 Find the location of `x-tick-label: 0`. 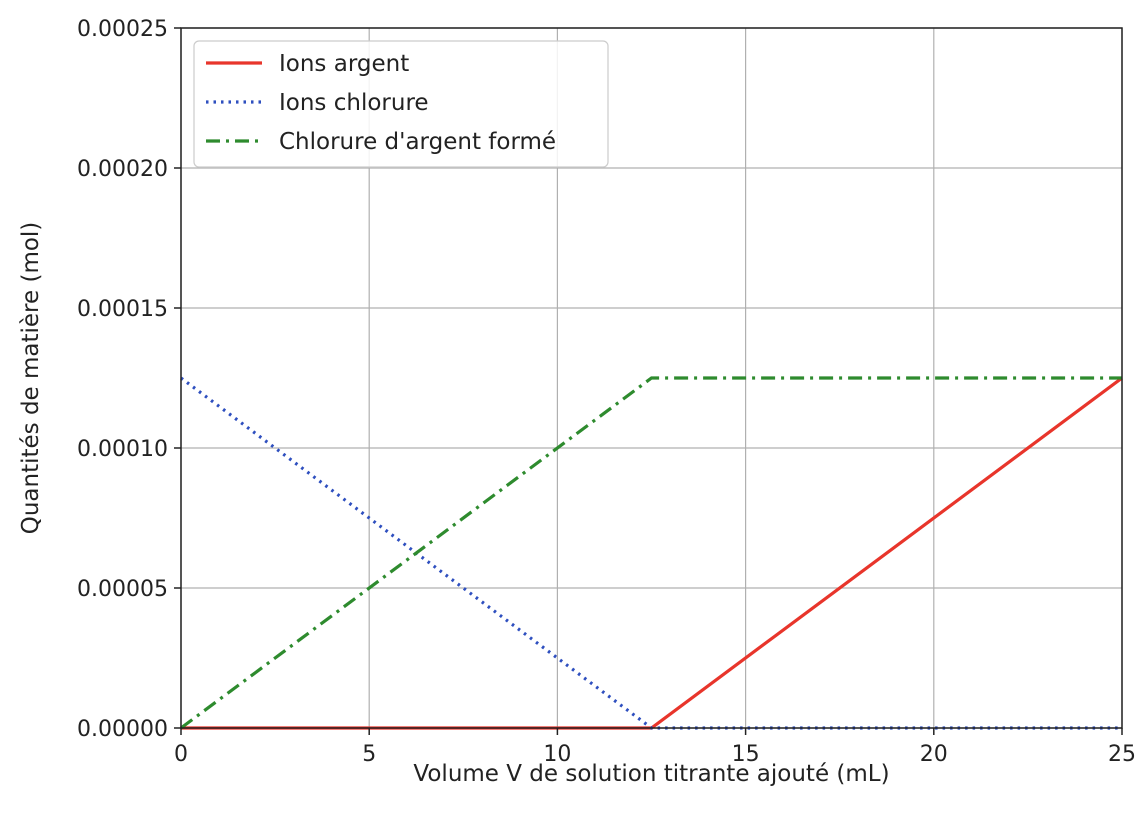

x-tick-label: 0 is located at coordinates (181, 754).